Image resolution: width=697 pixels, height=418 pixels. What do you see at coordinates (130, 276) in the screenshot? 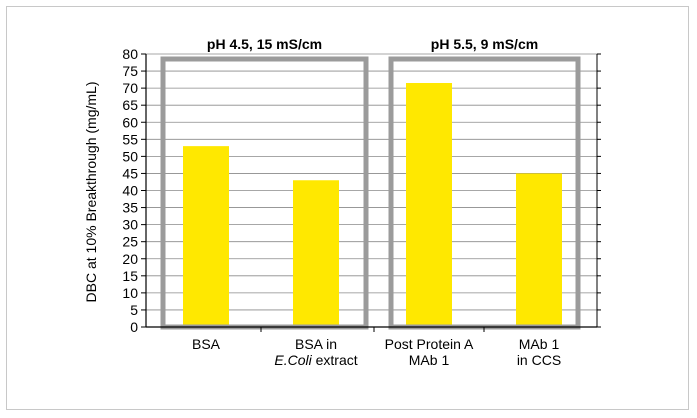
I see `y-tick-label: 15` at bounding box center [130, 276].